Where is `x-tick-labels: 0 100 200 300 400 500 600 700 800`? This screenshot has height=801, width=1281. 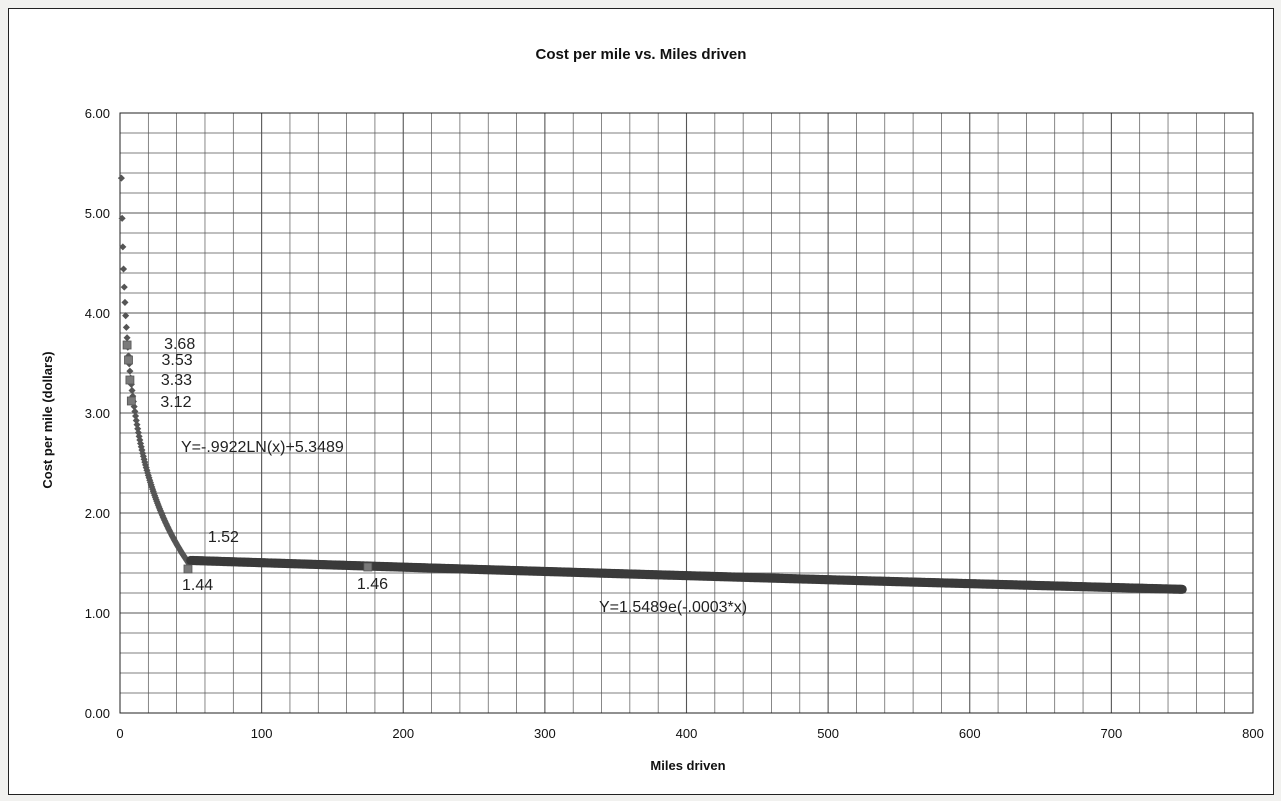
x-tick-labels: 0 100 200 300 400 500 600 700 800 is located at coordinates (689, 733).